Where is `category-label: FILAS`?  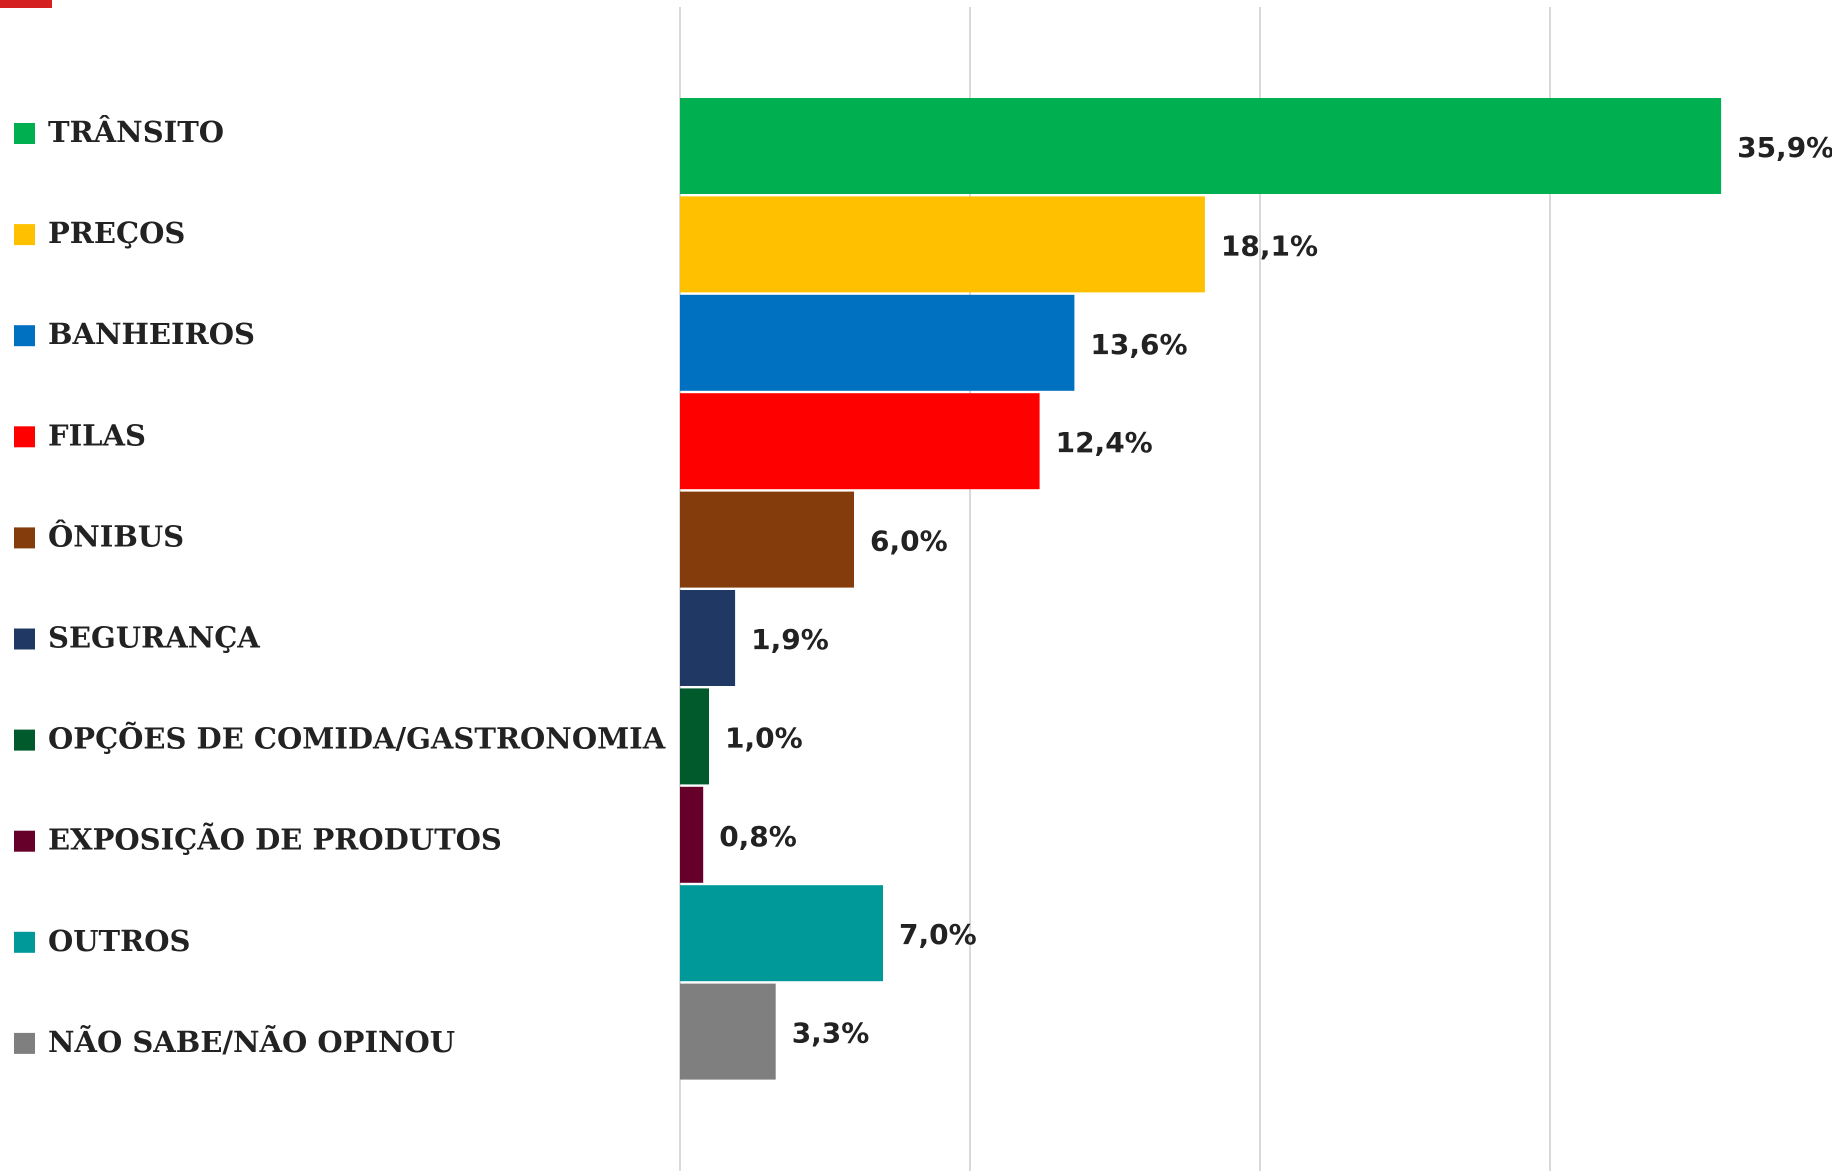 category-label: FILAS is located at coordinates (97, 435).